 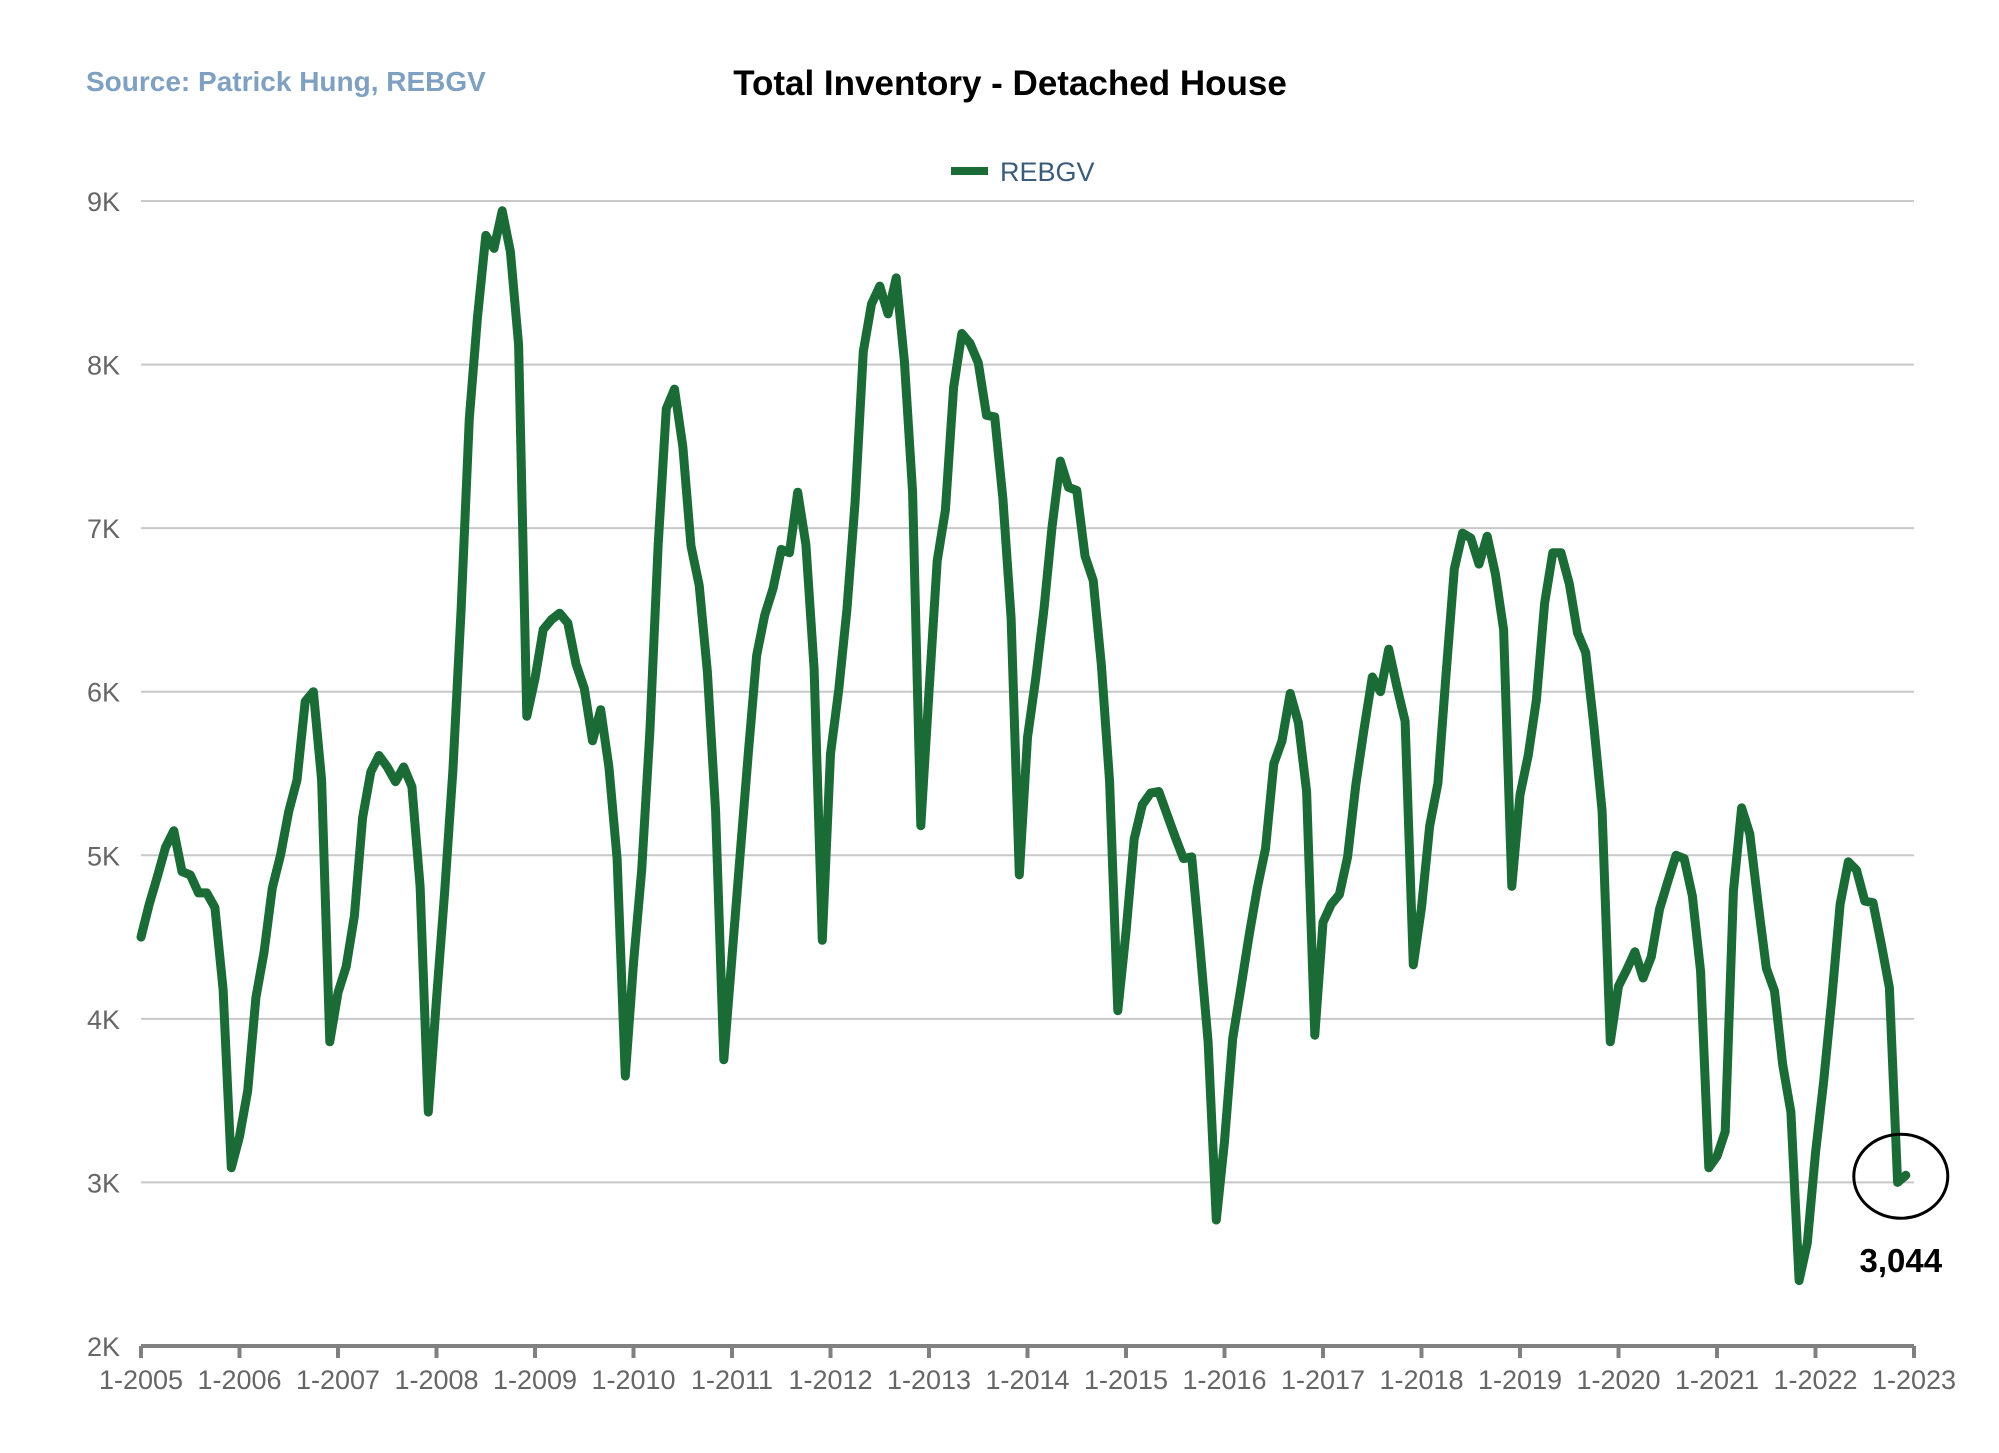 What do you see at coordinates (1224, 1380) in the screenshot?
I see `x-tick-label: 1-2016` at bounding box center [1224, 1380].